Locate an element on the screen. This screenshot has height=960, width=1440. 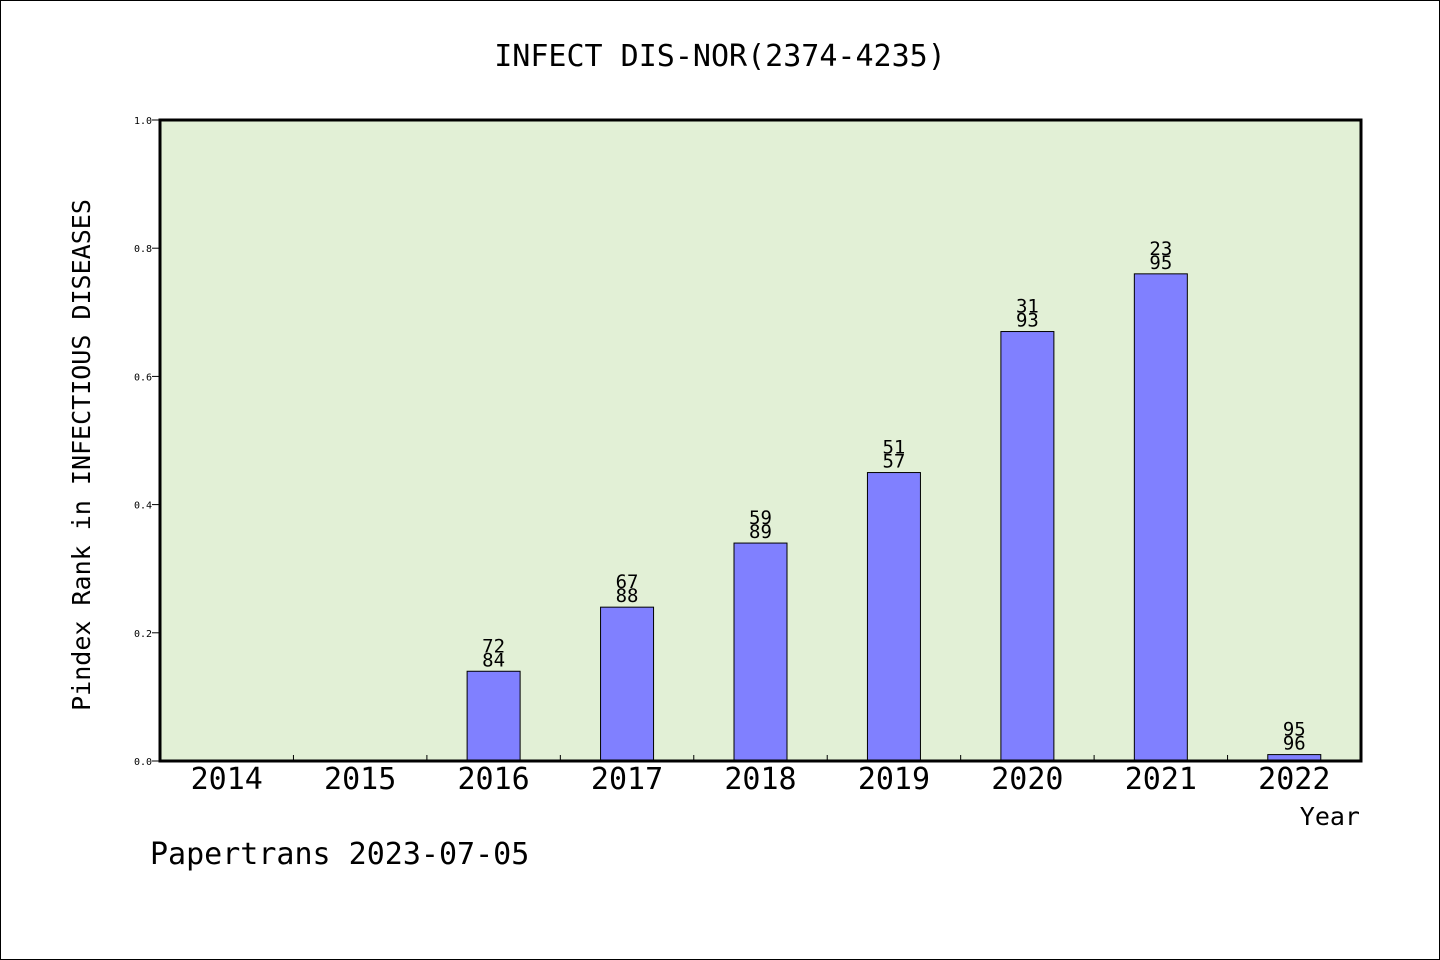
x-axis: 2014 2015 2016 2017 2018 2019 2020 2021 2022 is located at coordinates (760, 776).